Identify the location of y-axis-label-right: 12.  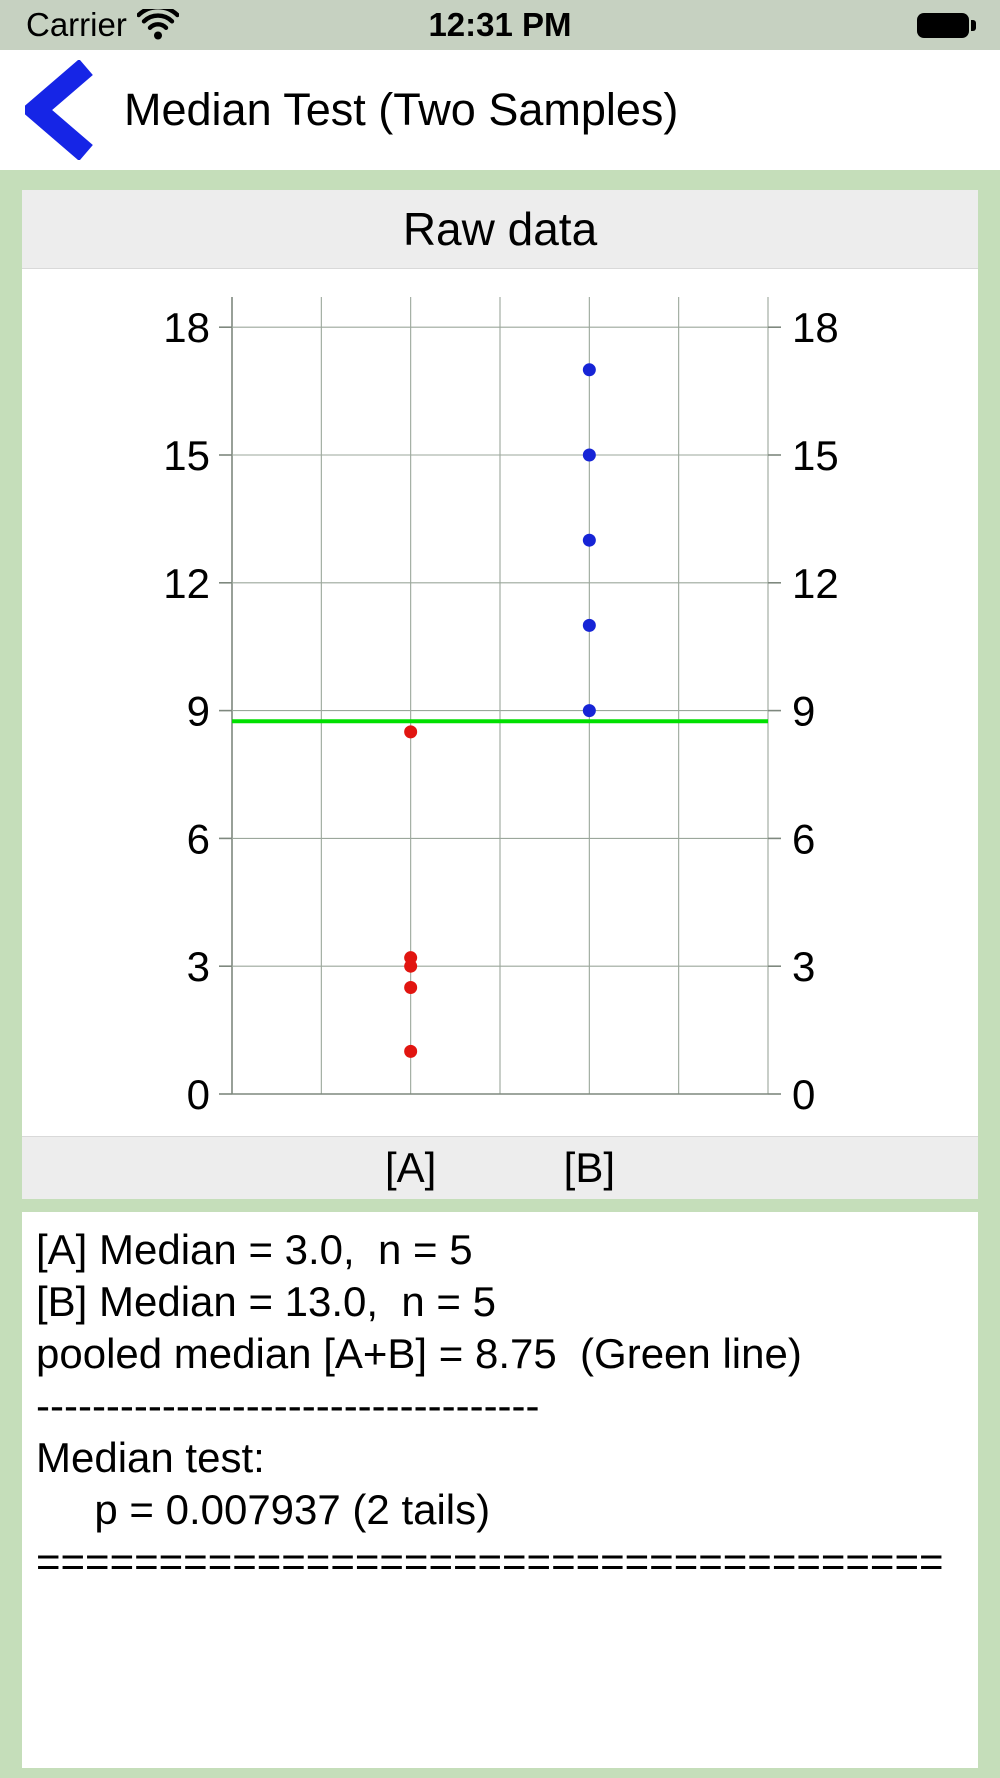
(815, 583).